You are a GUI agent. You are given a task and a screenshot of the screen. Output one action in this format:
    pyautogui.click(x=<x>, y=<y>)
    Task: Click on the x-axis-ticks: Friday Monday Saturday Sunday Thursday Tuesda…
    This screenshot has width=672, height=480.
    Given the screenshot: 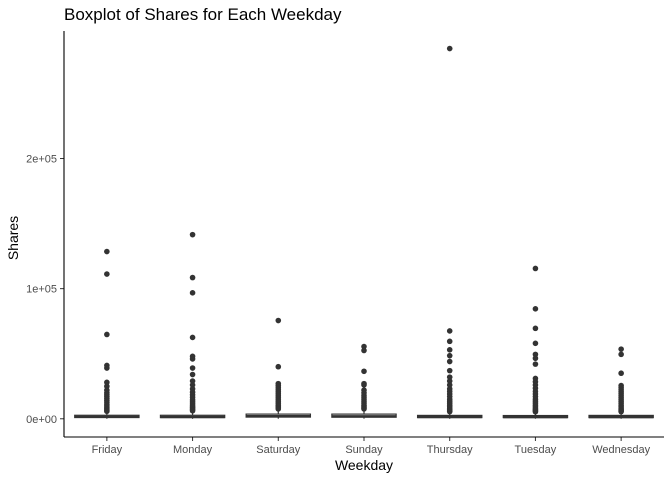 What is the action you would take?
    pyautogui.click(x=371, y=446)
    